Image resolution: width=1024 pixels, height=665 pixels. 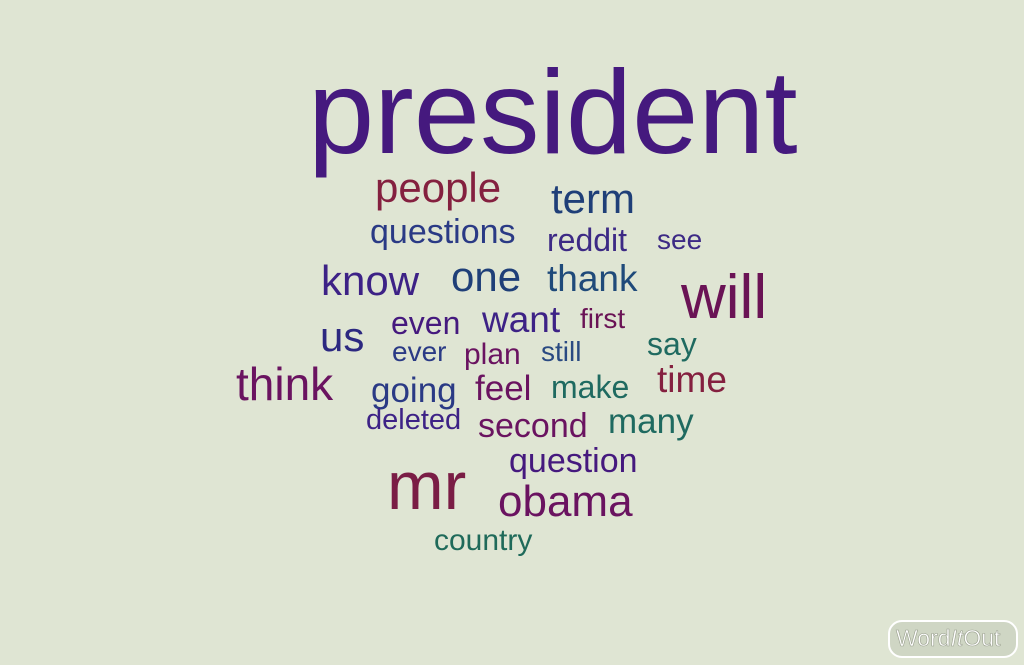 What do you see at coordinates (486, 276) in the screenshot?
I see `word-one: one` at bounding box center [486, 276].